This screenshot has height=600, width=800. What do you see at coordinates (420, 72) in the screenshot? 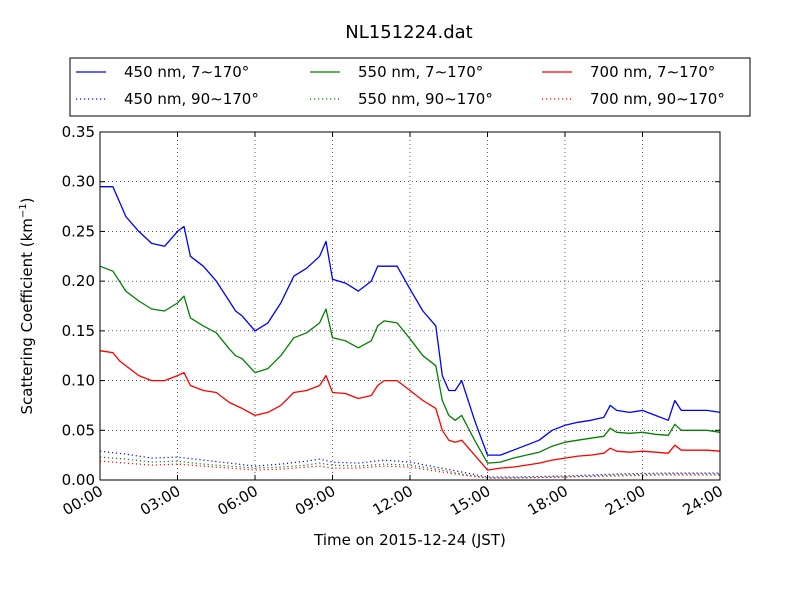
I see `legend-label-2: 550 nm, 7∼170°` at bounding box center [420, 72].